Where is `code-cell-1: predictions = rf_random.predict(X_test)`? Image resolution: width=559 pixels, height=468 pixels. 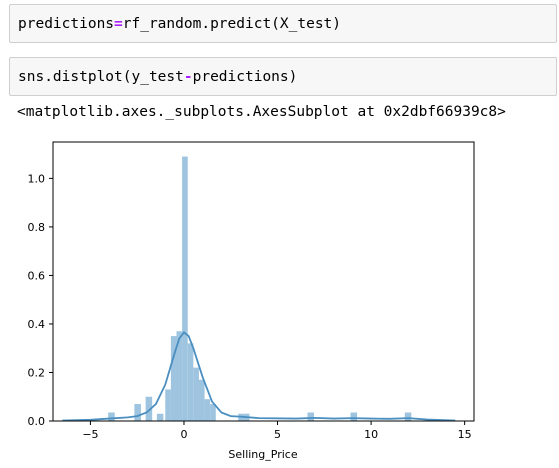 code-cell-1: predictions = rf_random.predict(X_test) is located at coordinates (283, 23).